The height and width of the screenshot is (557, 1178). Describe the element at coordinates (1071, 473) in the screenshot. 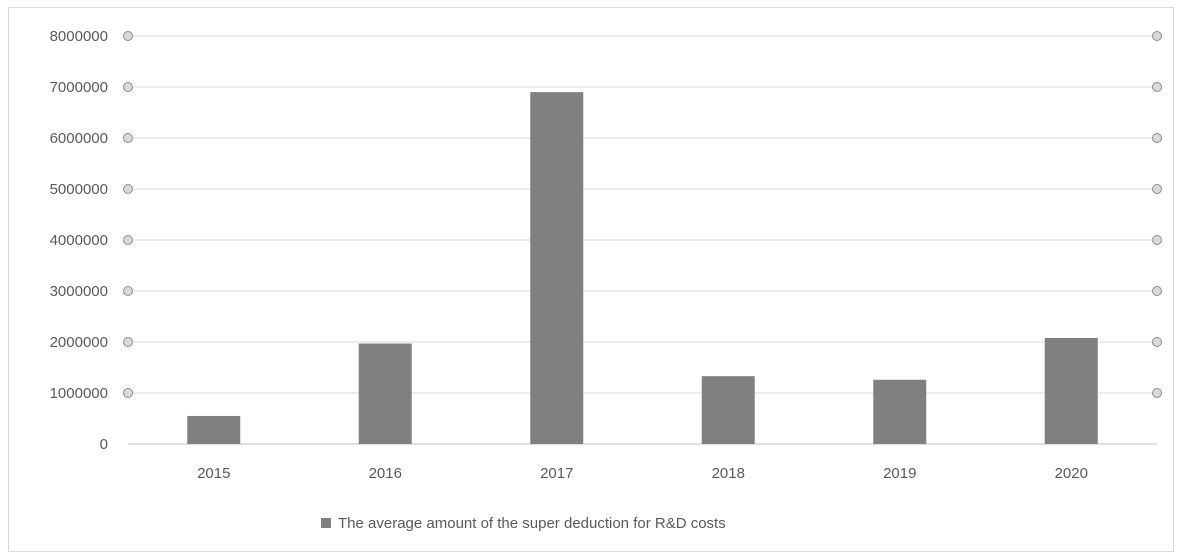

I see `x-tick-label: 2020` at that location.